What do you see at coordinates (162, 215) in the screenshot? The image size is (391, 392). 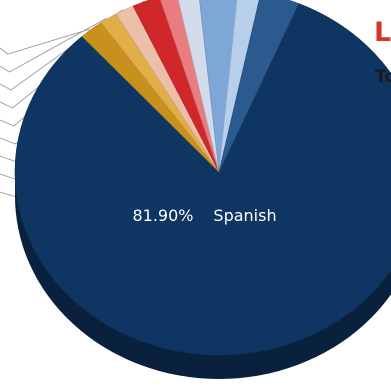 I see `slice-label-spanish-percent: 81.90%` at bounding box center [162, 215].